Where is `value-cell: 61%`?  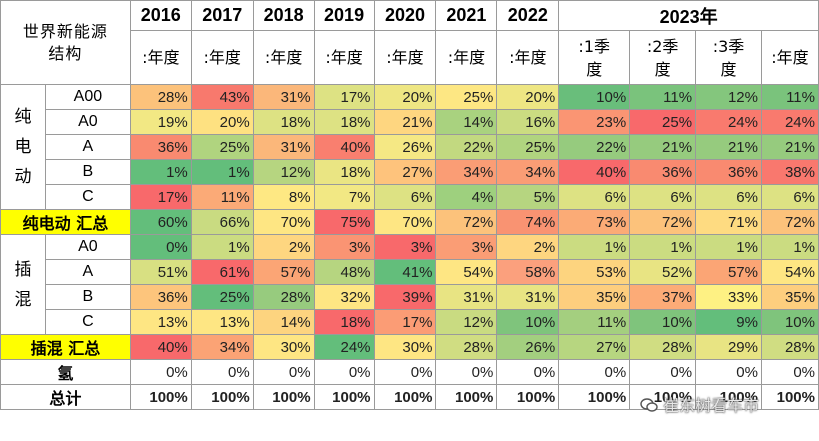
value-cell: 61% is located at coordinates (222, 272).